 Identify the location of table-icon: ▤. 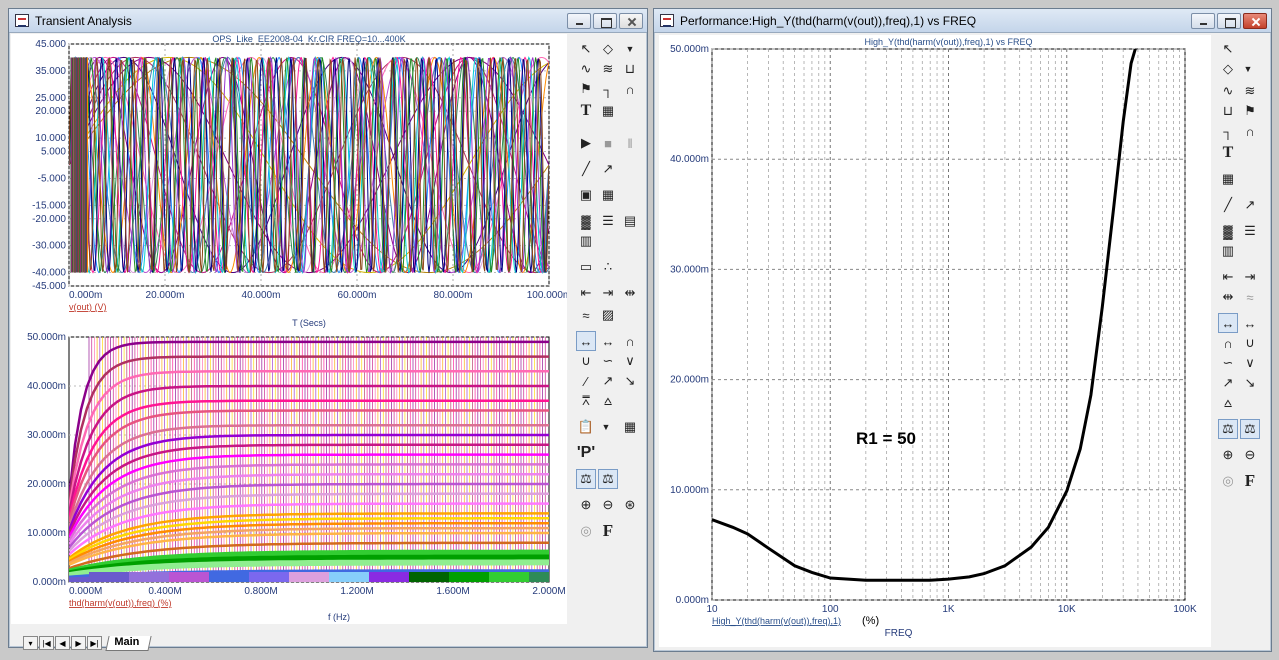
(630, 220).